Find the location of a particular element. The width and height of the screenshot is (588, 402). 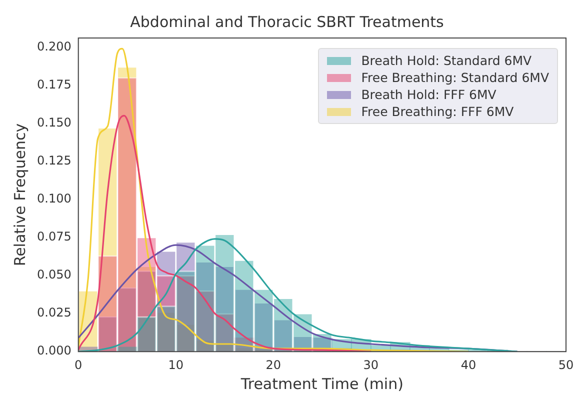

y-tick-label: 0.100 is located at coordinates (54, 198).